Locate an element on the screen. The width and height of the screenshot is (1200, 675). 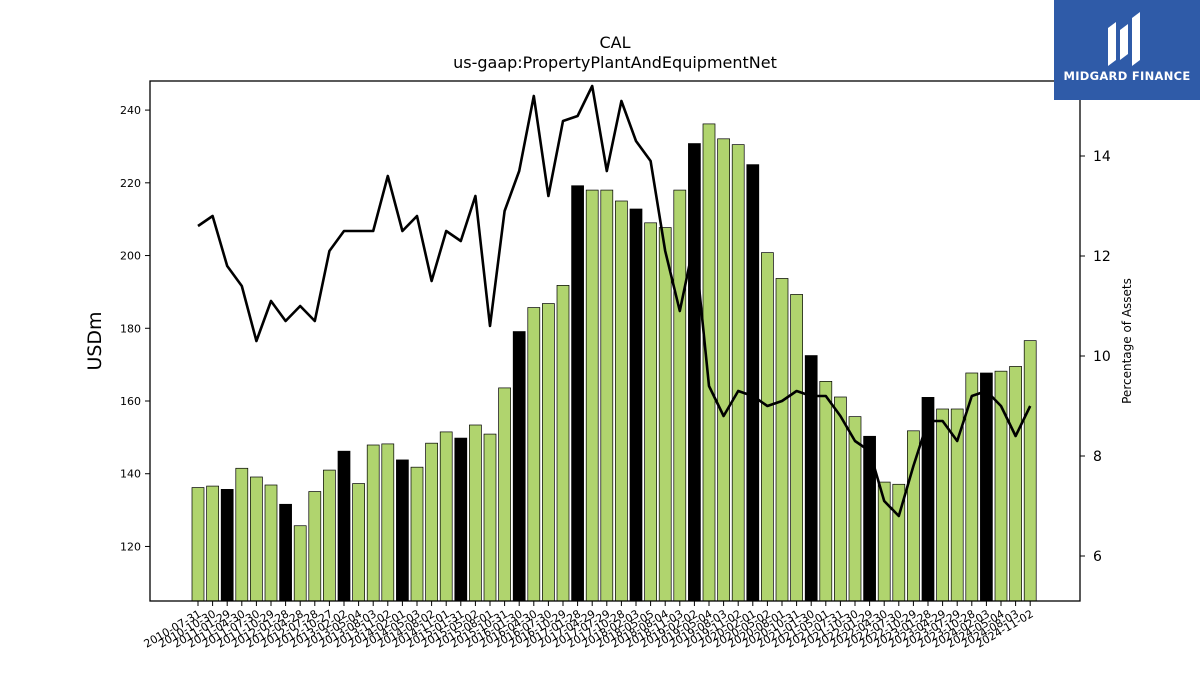
y-axis-right: 6 8 10 12 14 is located at coordinates (1095, 357).